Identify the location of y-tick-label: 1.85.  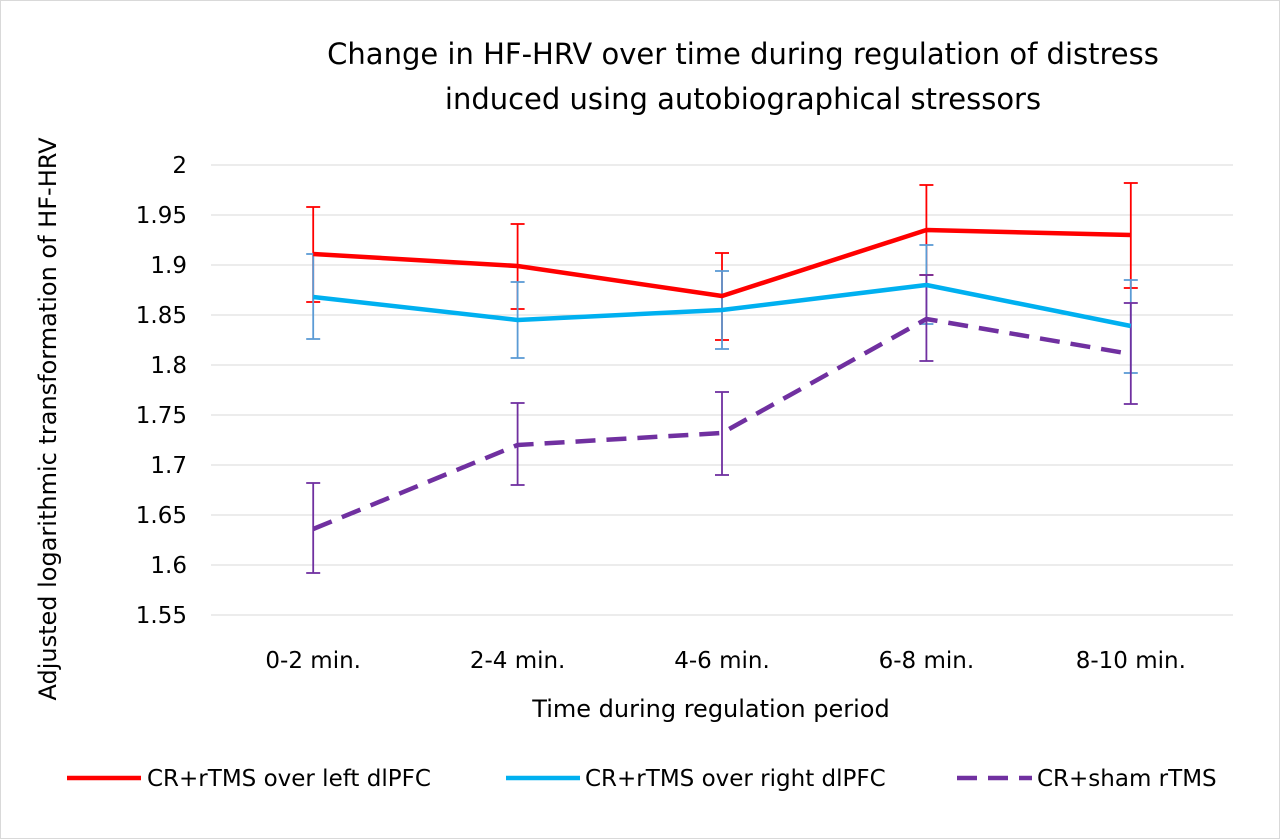
(161, 316).